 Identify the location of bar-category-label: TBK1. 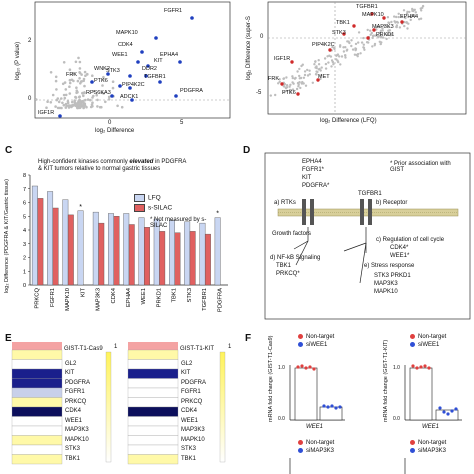
(175, 295).